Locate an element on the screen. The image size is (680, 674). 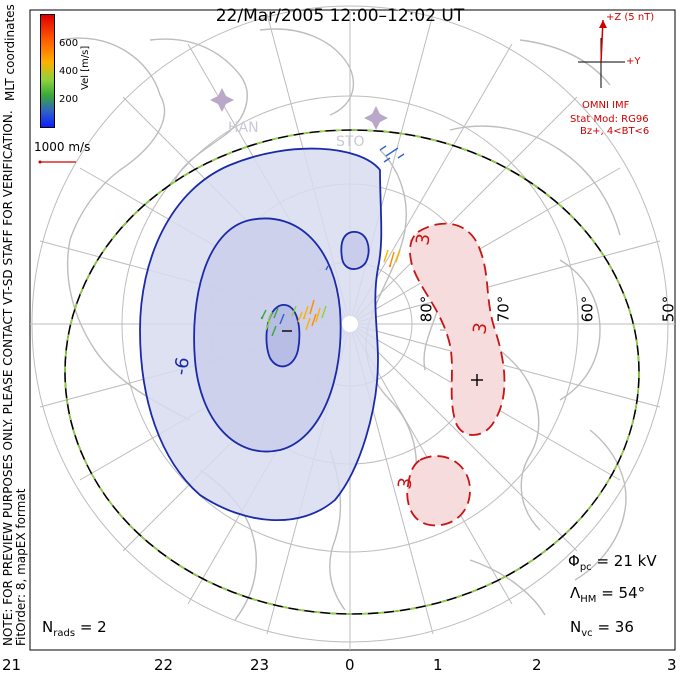
station-markers is located at coordinates (299, 109).